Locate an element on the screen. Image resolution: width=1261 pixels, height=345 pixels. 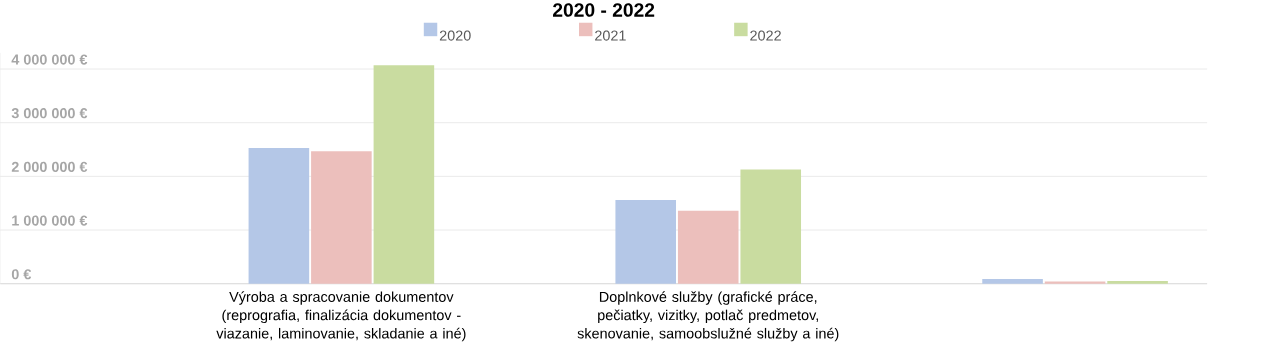
y-tick-label: 2 000 000 € is located at coordinates (49, 167).